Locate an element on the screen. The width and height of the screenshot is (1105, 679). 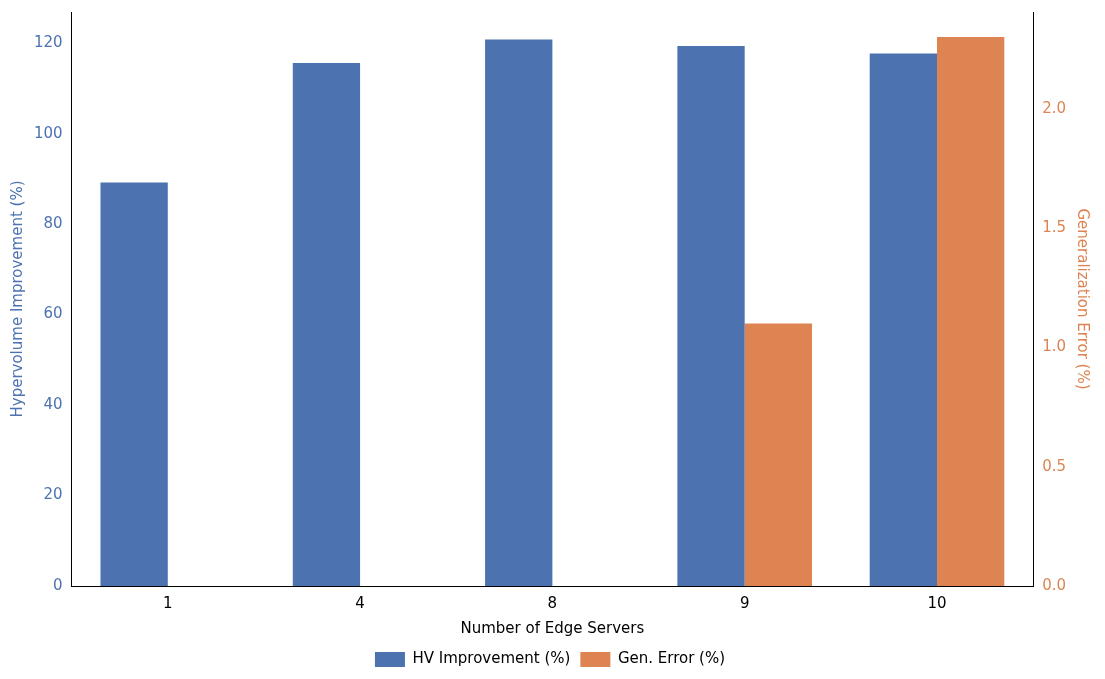
y-tick-label: 120 is located at coordinates (48, 42).